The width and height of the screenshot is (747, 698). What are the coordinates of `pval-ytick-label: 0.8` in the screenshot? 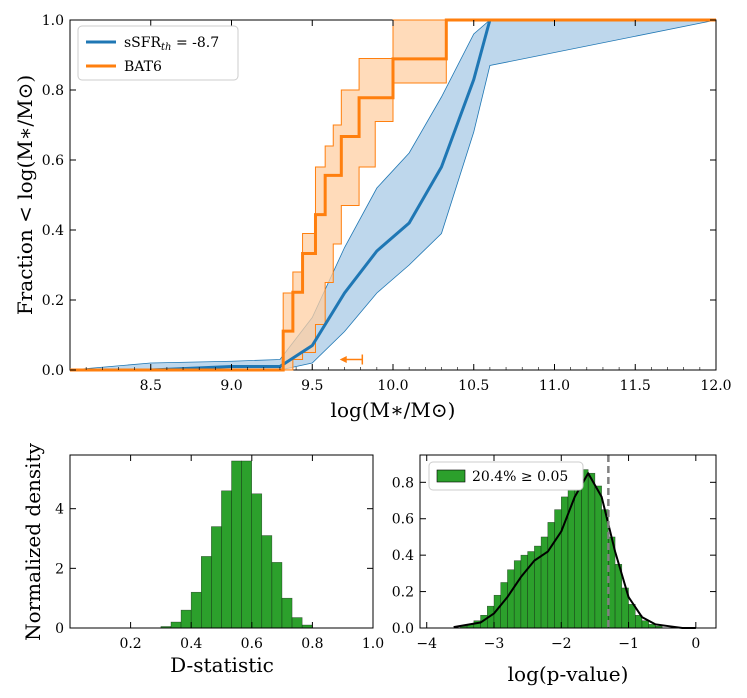 It's located at (403, 483).